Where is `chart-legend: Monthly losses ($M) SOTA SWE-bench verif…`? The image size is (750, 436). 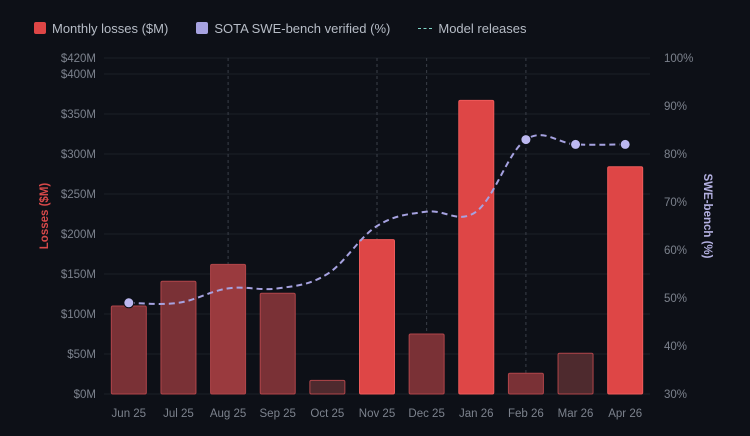 chart-legend: Monthly losses ($M) SOTA SWE-bench verif… is located at coordinates (294, 28).